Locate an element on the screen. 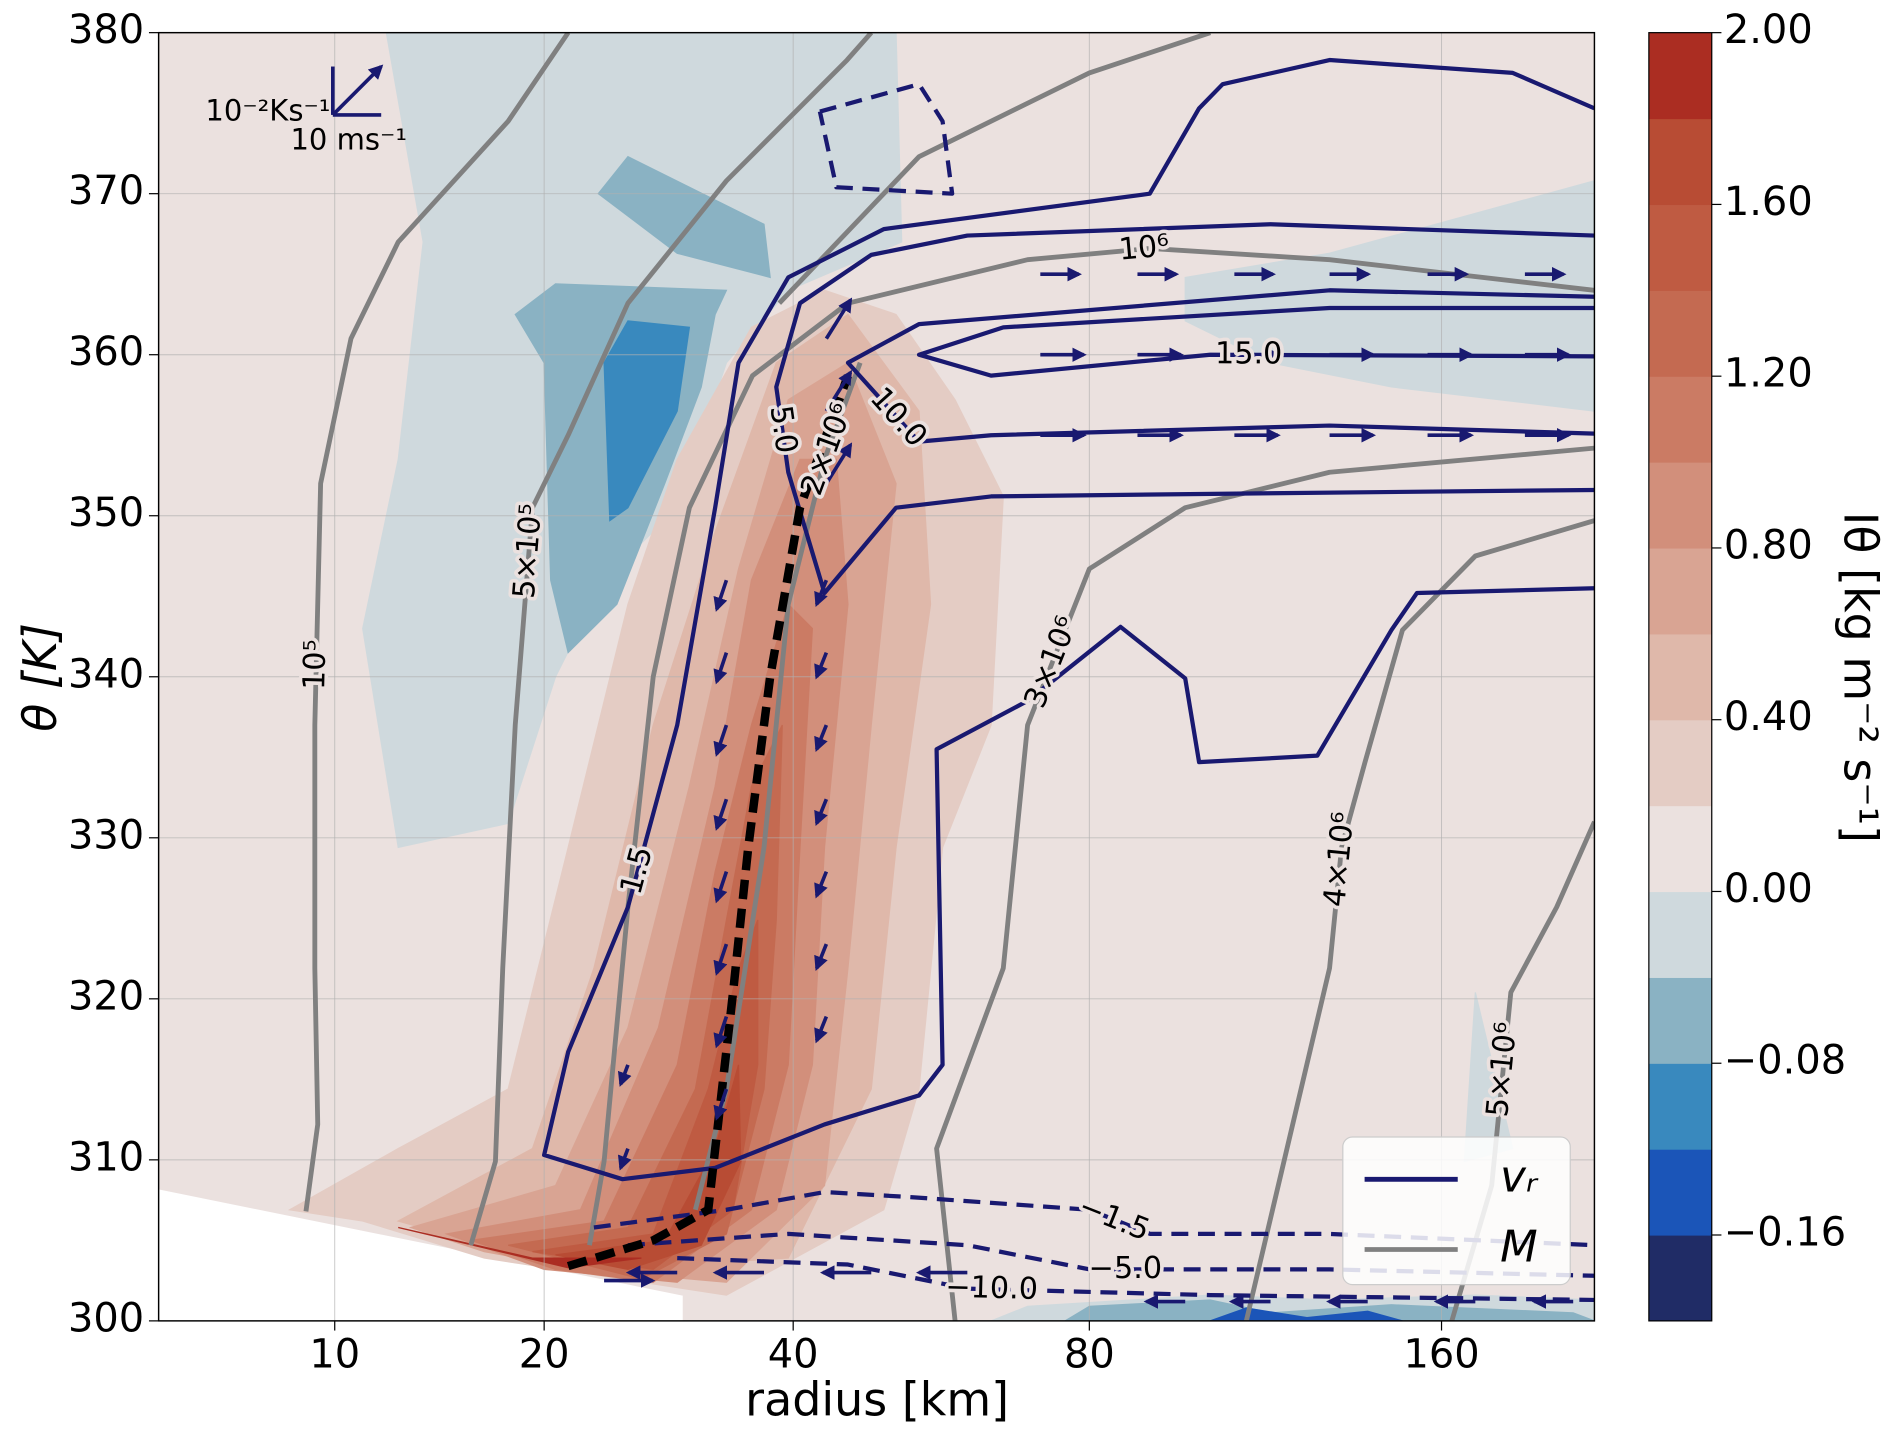 The height and width of the screenshot is (1437, 1897). reference-u-label: 10 ms⁻¹ is located at coordinates (348, 140).